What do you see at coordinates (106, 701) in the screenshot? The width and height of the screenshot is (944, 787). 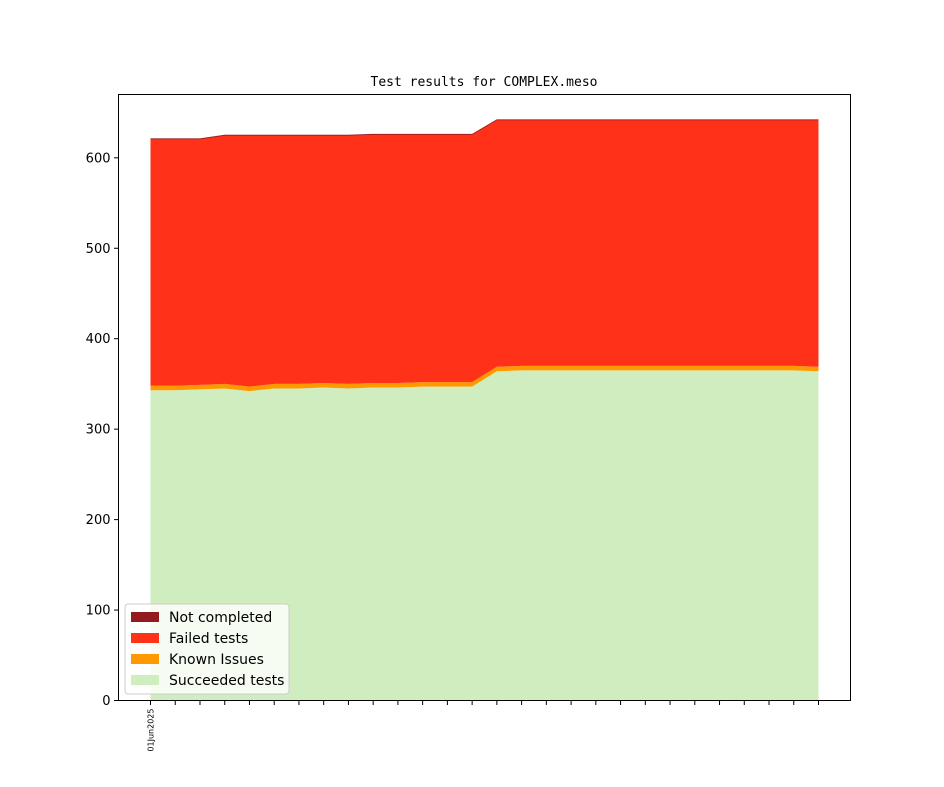 I see `y-tick-label: 0` at bounding box center [106, 701].